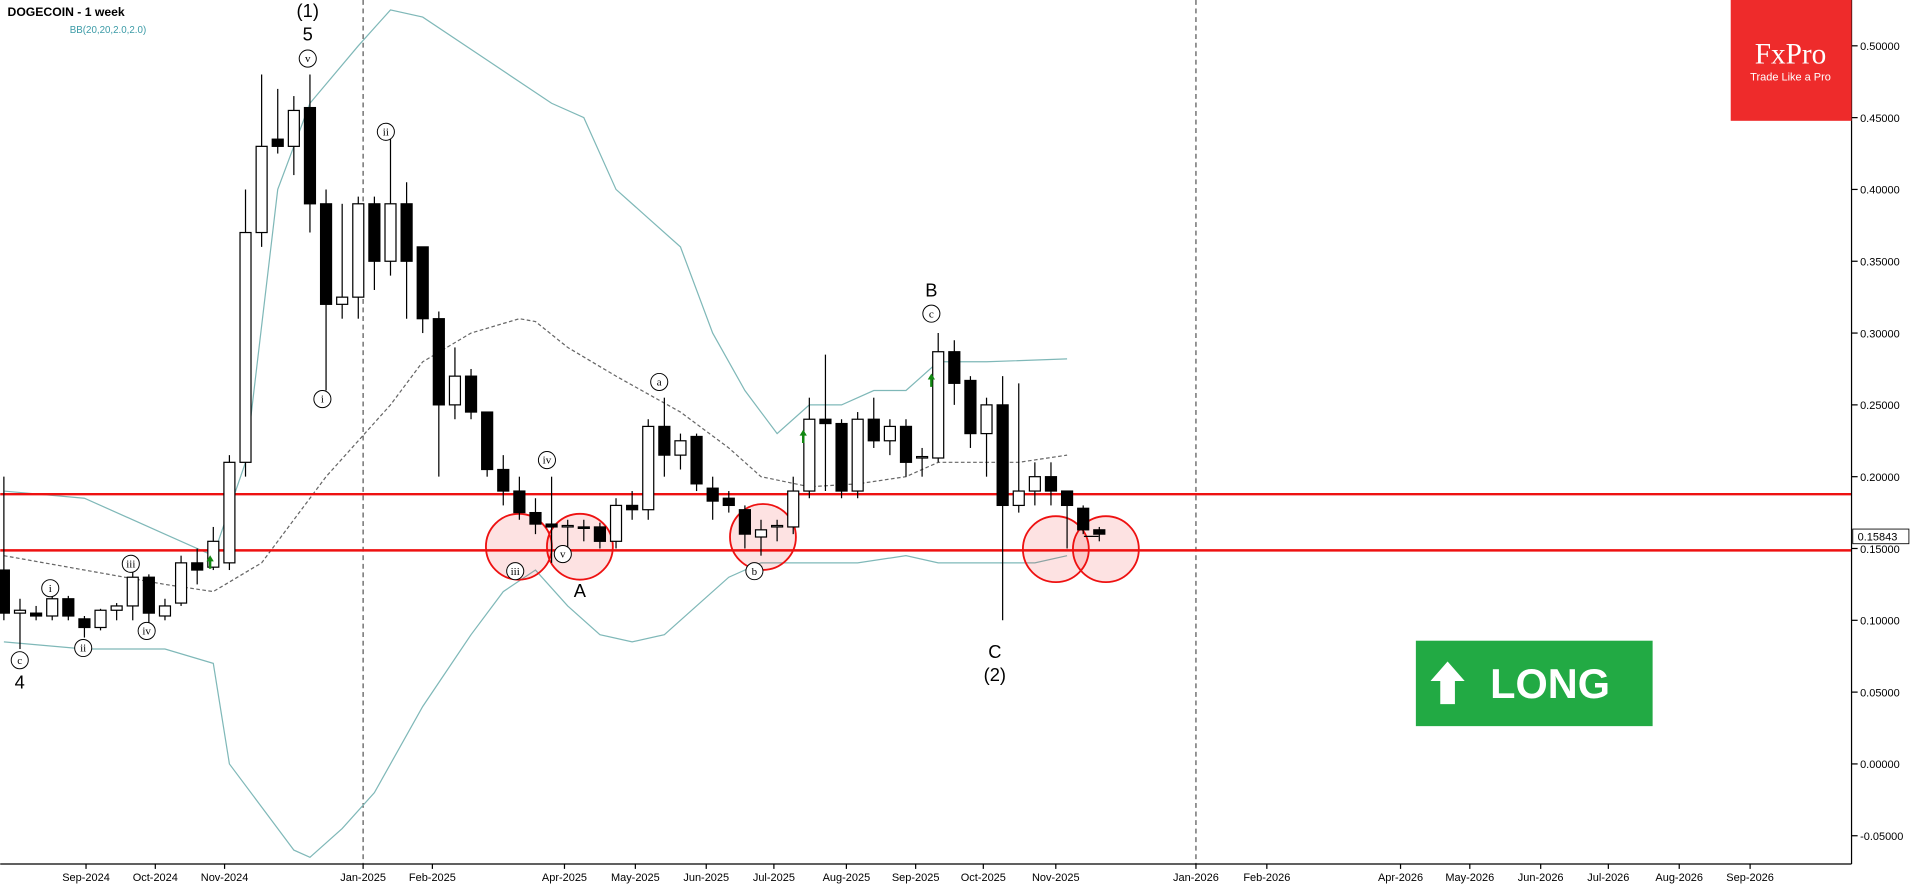 Image resolution: width=1914 pixels, height=886 pixels. What do you see at coordinates (1880, 693) in the screenshot?
I see `y-tick-label: 0.05000` at bounding box center [1880, 693].